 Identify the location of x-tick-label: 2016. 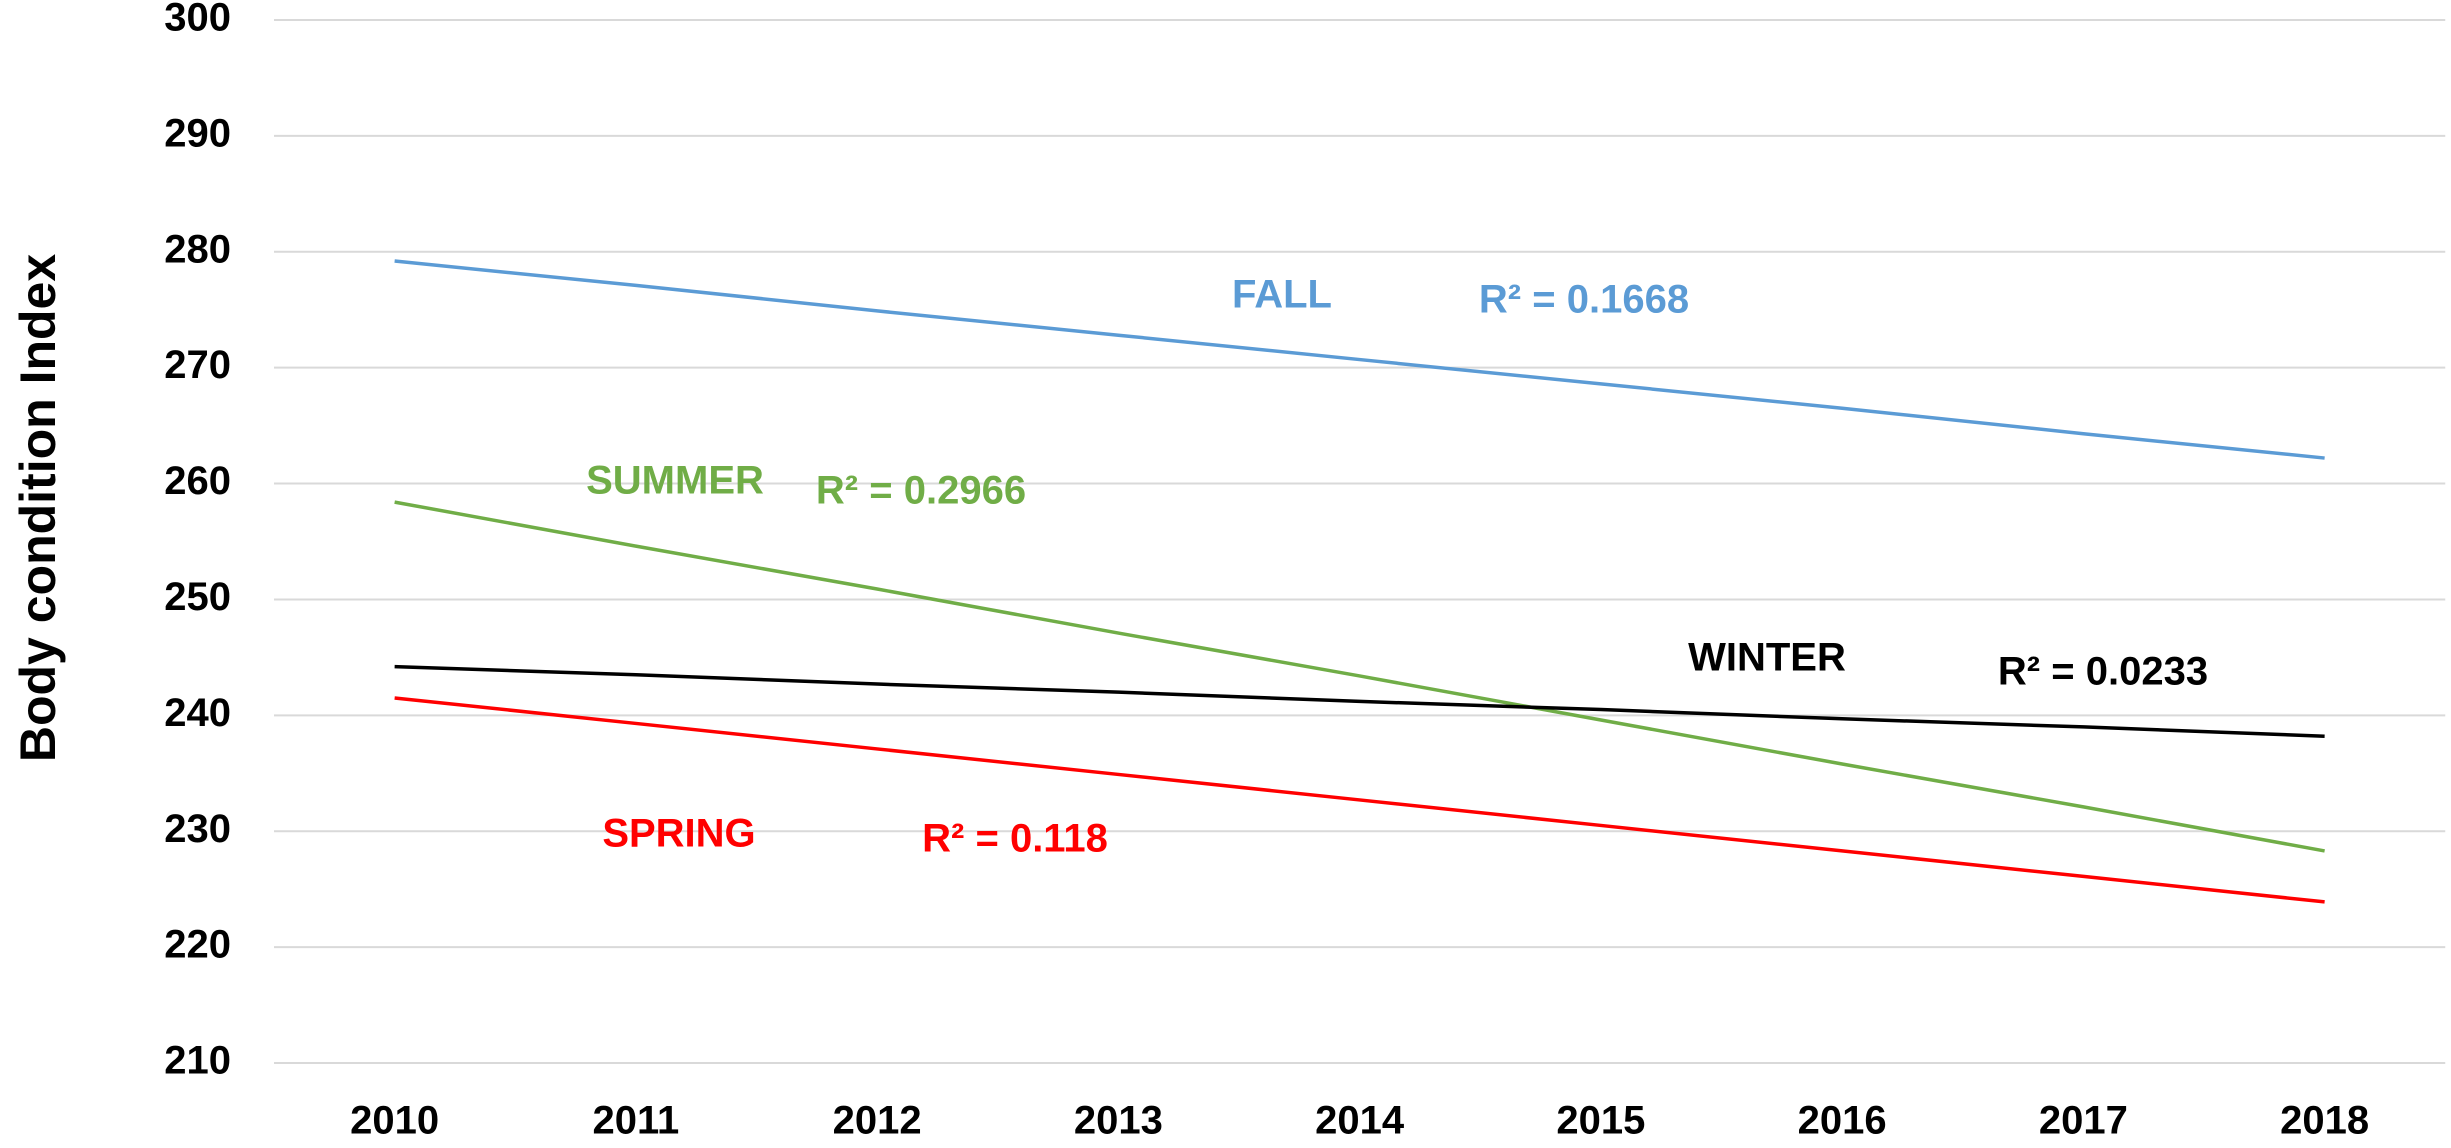
(1842, 1121).